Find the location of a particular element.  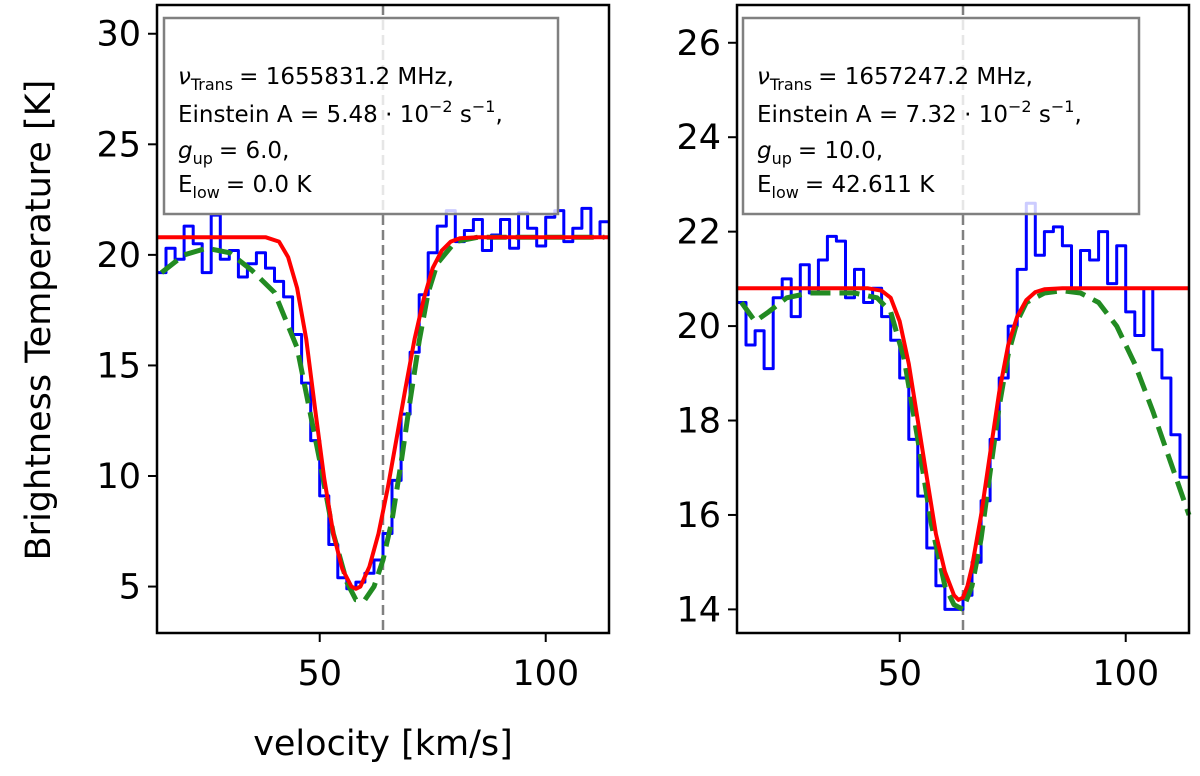

y-axis-title: Brightness Temperature [K] is located at coordinates (39, 320).